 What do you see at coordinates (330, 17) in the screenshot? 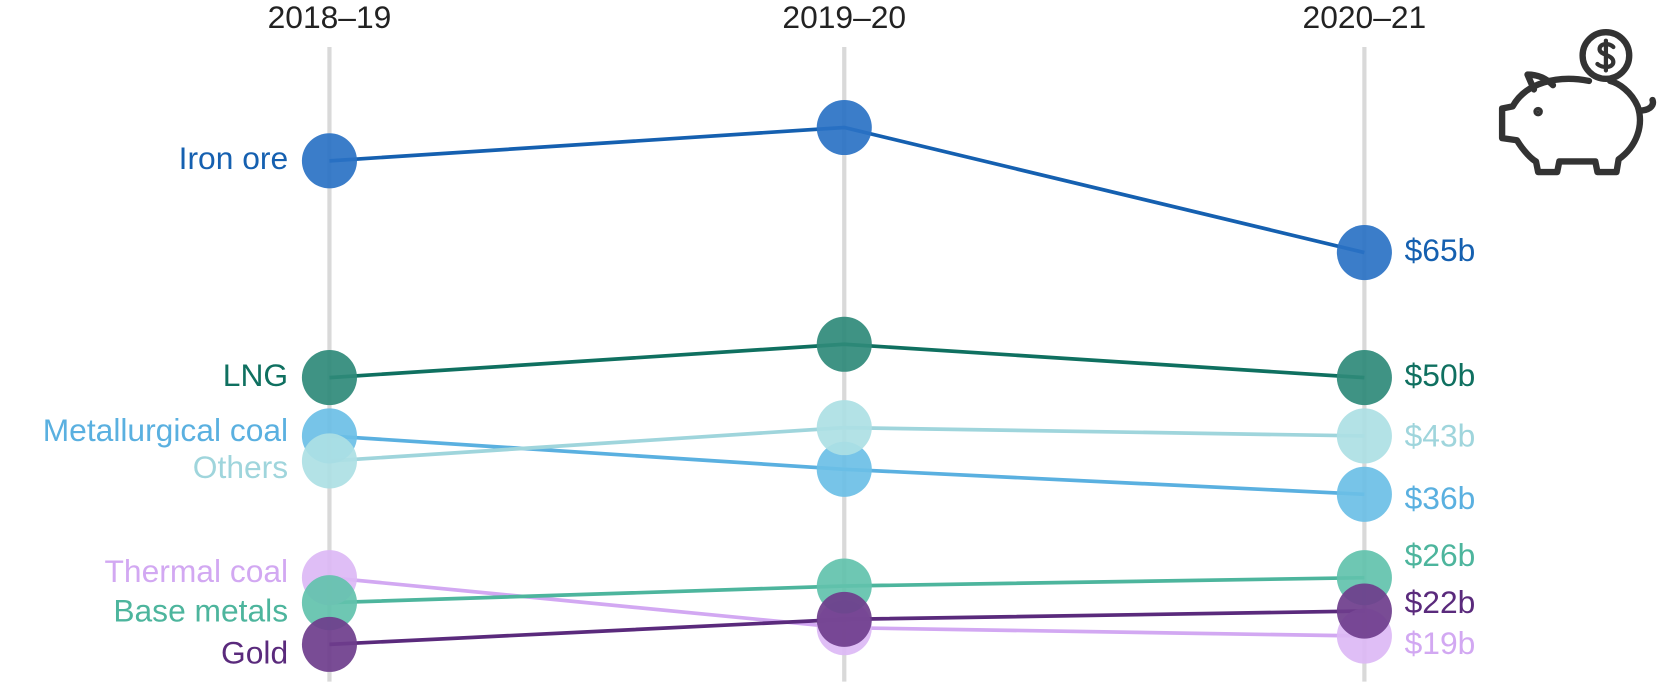
I see `period-label: 2018–19` at bounding box center [330, 17].